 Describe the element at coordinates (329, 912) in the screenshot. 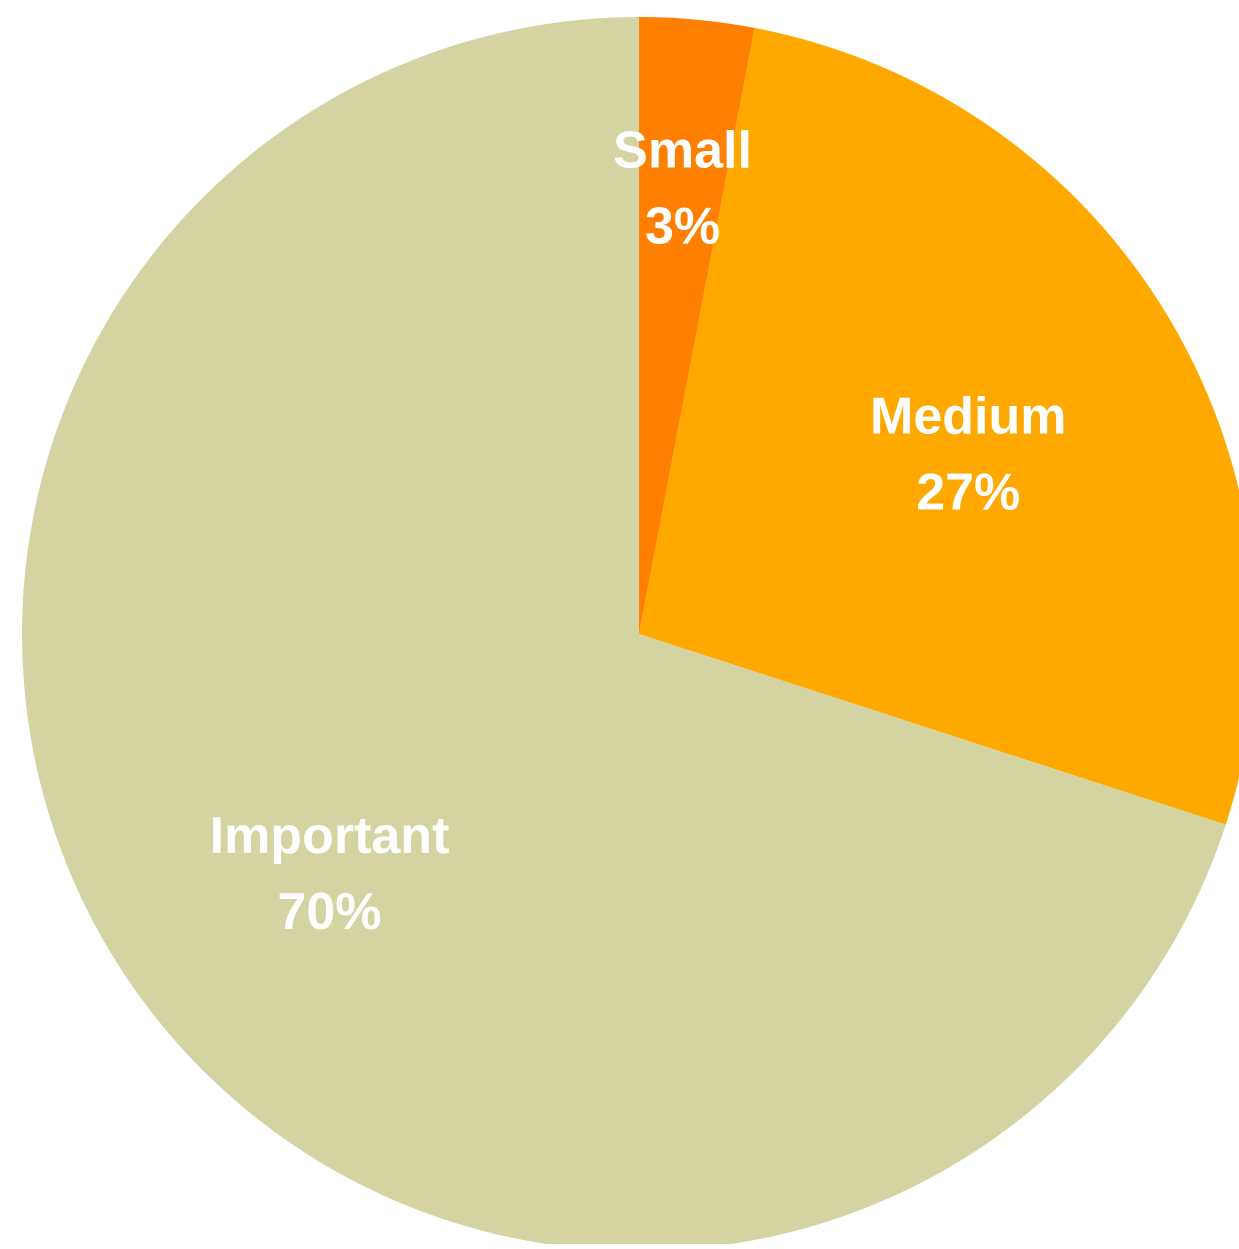

I see `slice-value-label-important: 70%` at that location.